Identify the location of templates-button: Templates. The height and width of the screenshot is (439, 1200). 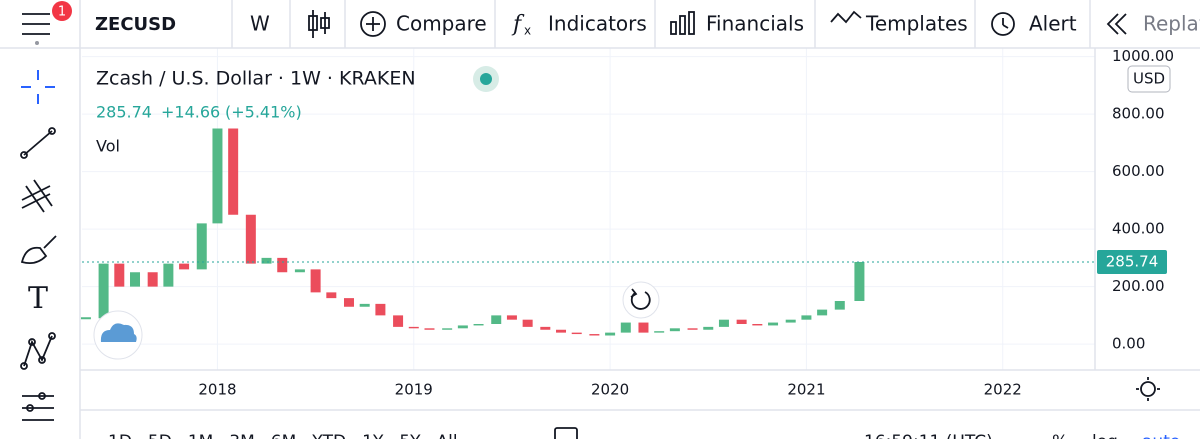
(916, 24).